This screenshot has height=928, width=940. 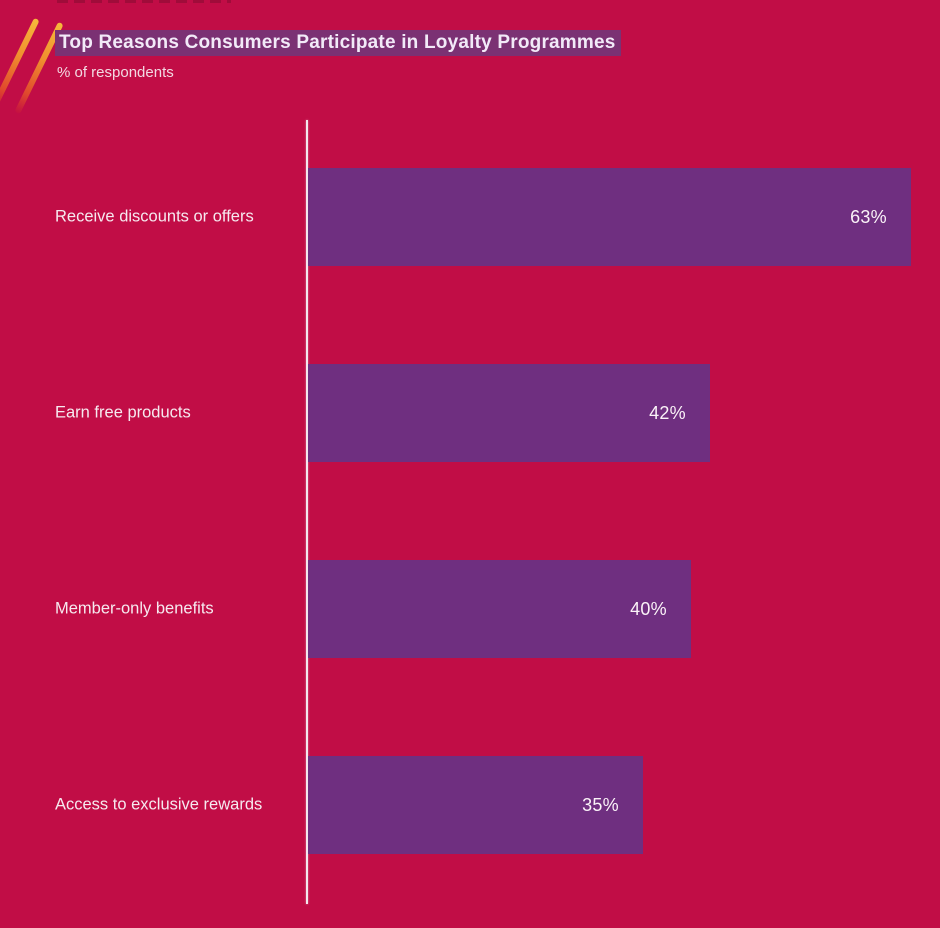 I want to click on cropped-text-marks, so click(x=144, y=1).